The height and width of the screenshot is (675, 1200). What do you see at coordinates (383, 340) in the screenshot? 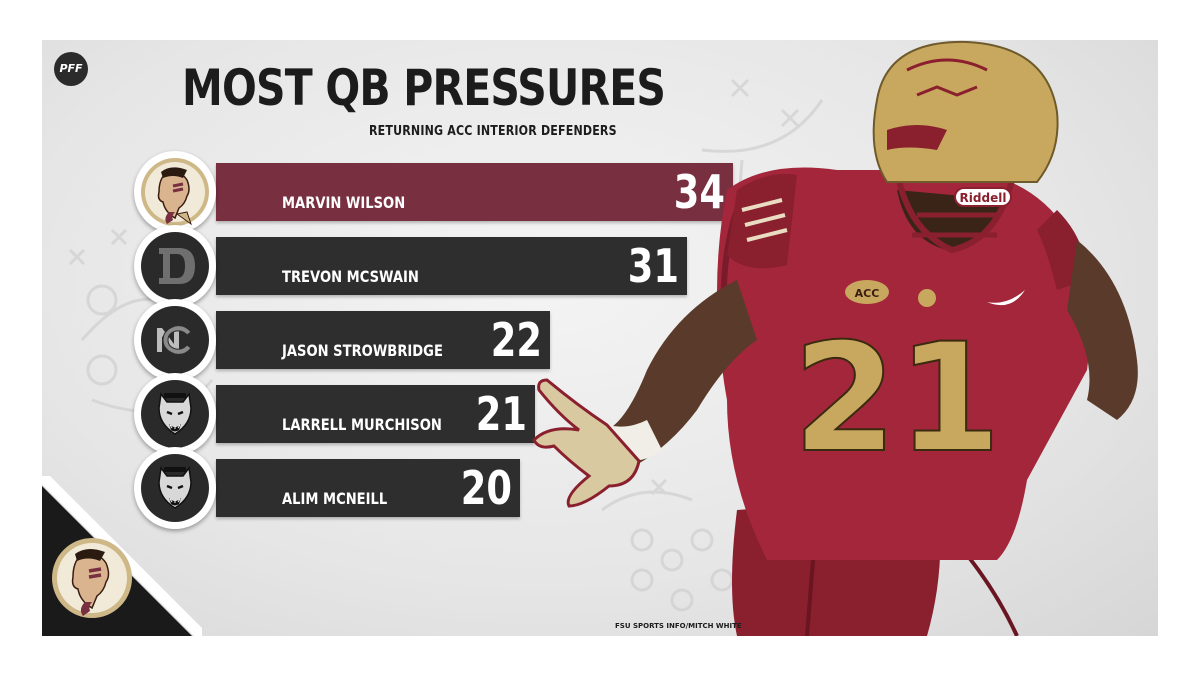
I see `bar-row: JASON STROWBRIDGE 22` at bounding box center [383, 340].